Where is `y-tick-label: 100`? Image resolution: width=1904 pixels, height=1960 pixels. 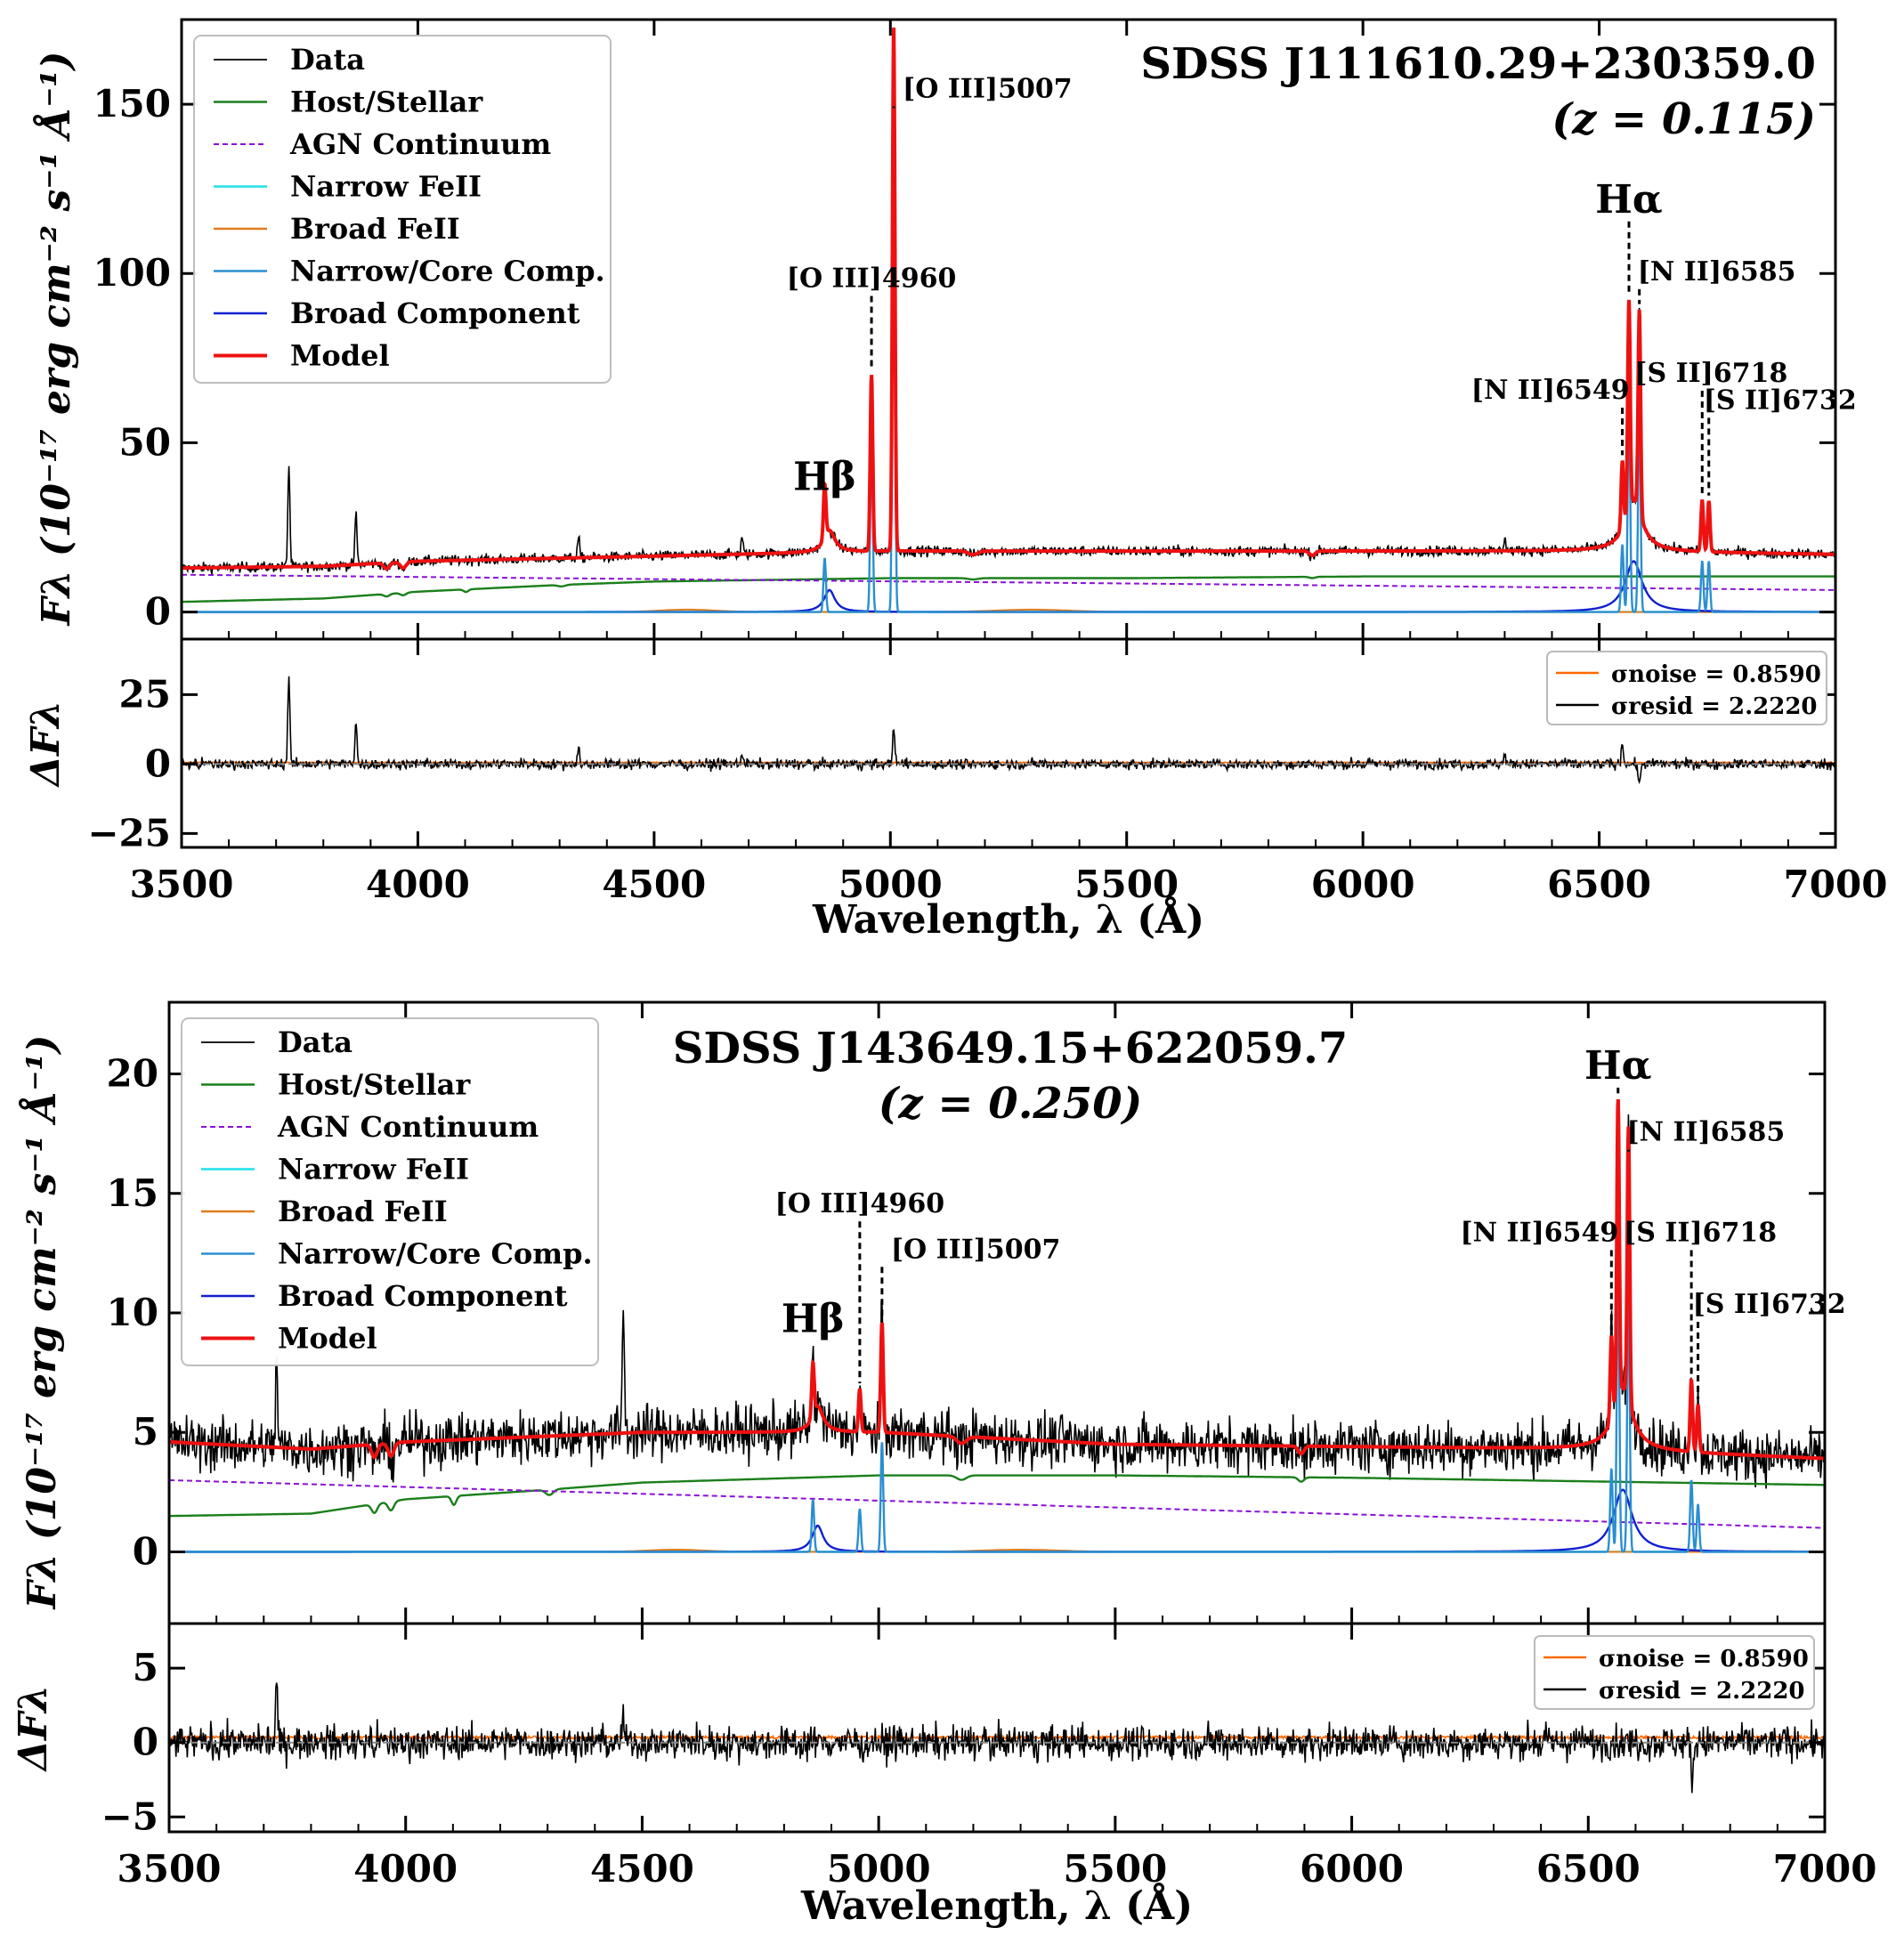 y-tick-label: 100 is located at coordinates (132, 273).